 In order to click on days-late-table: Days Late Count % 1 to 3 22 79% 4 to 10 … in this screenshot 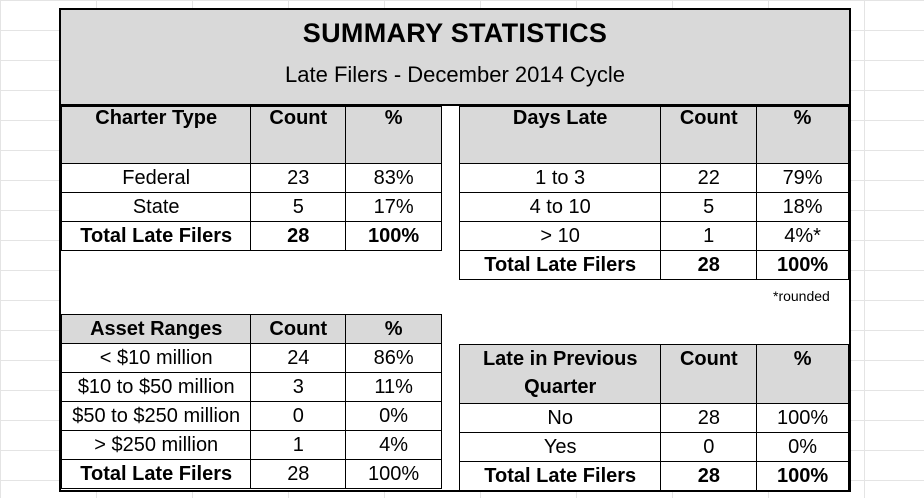, I will do `click(653, 193)`.